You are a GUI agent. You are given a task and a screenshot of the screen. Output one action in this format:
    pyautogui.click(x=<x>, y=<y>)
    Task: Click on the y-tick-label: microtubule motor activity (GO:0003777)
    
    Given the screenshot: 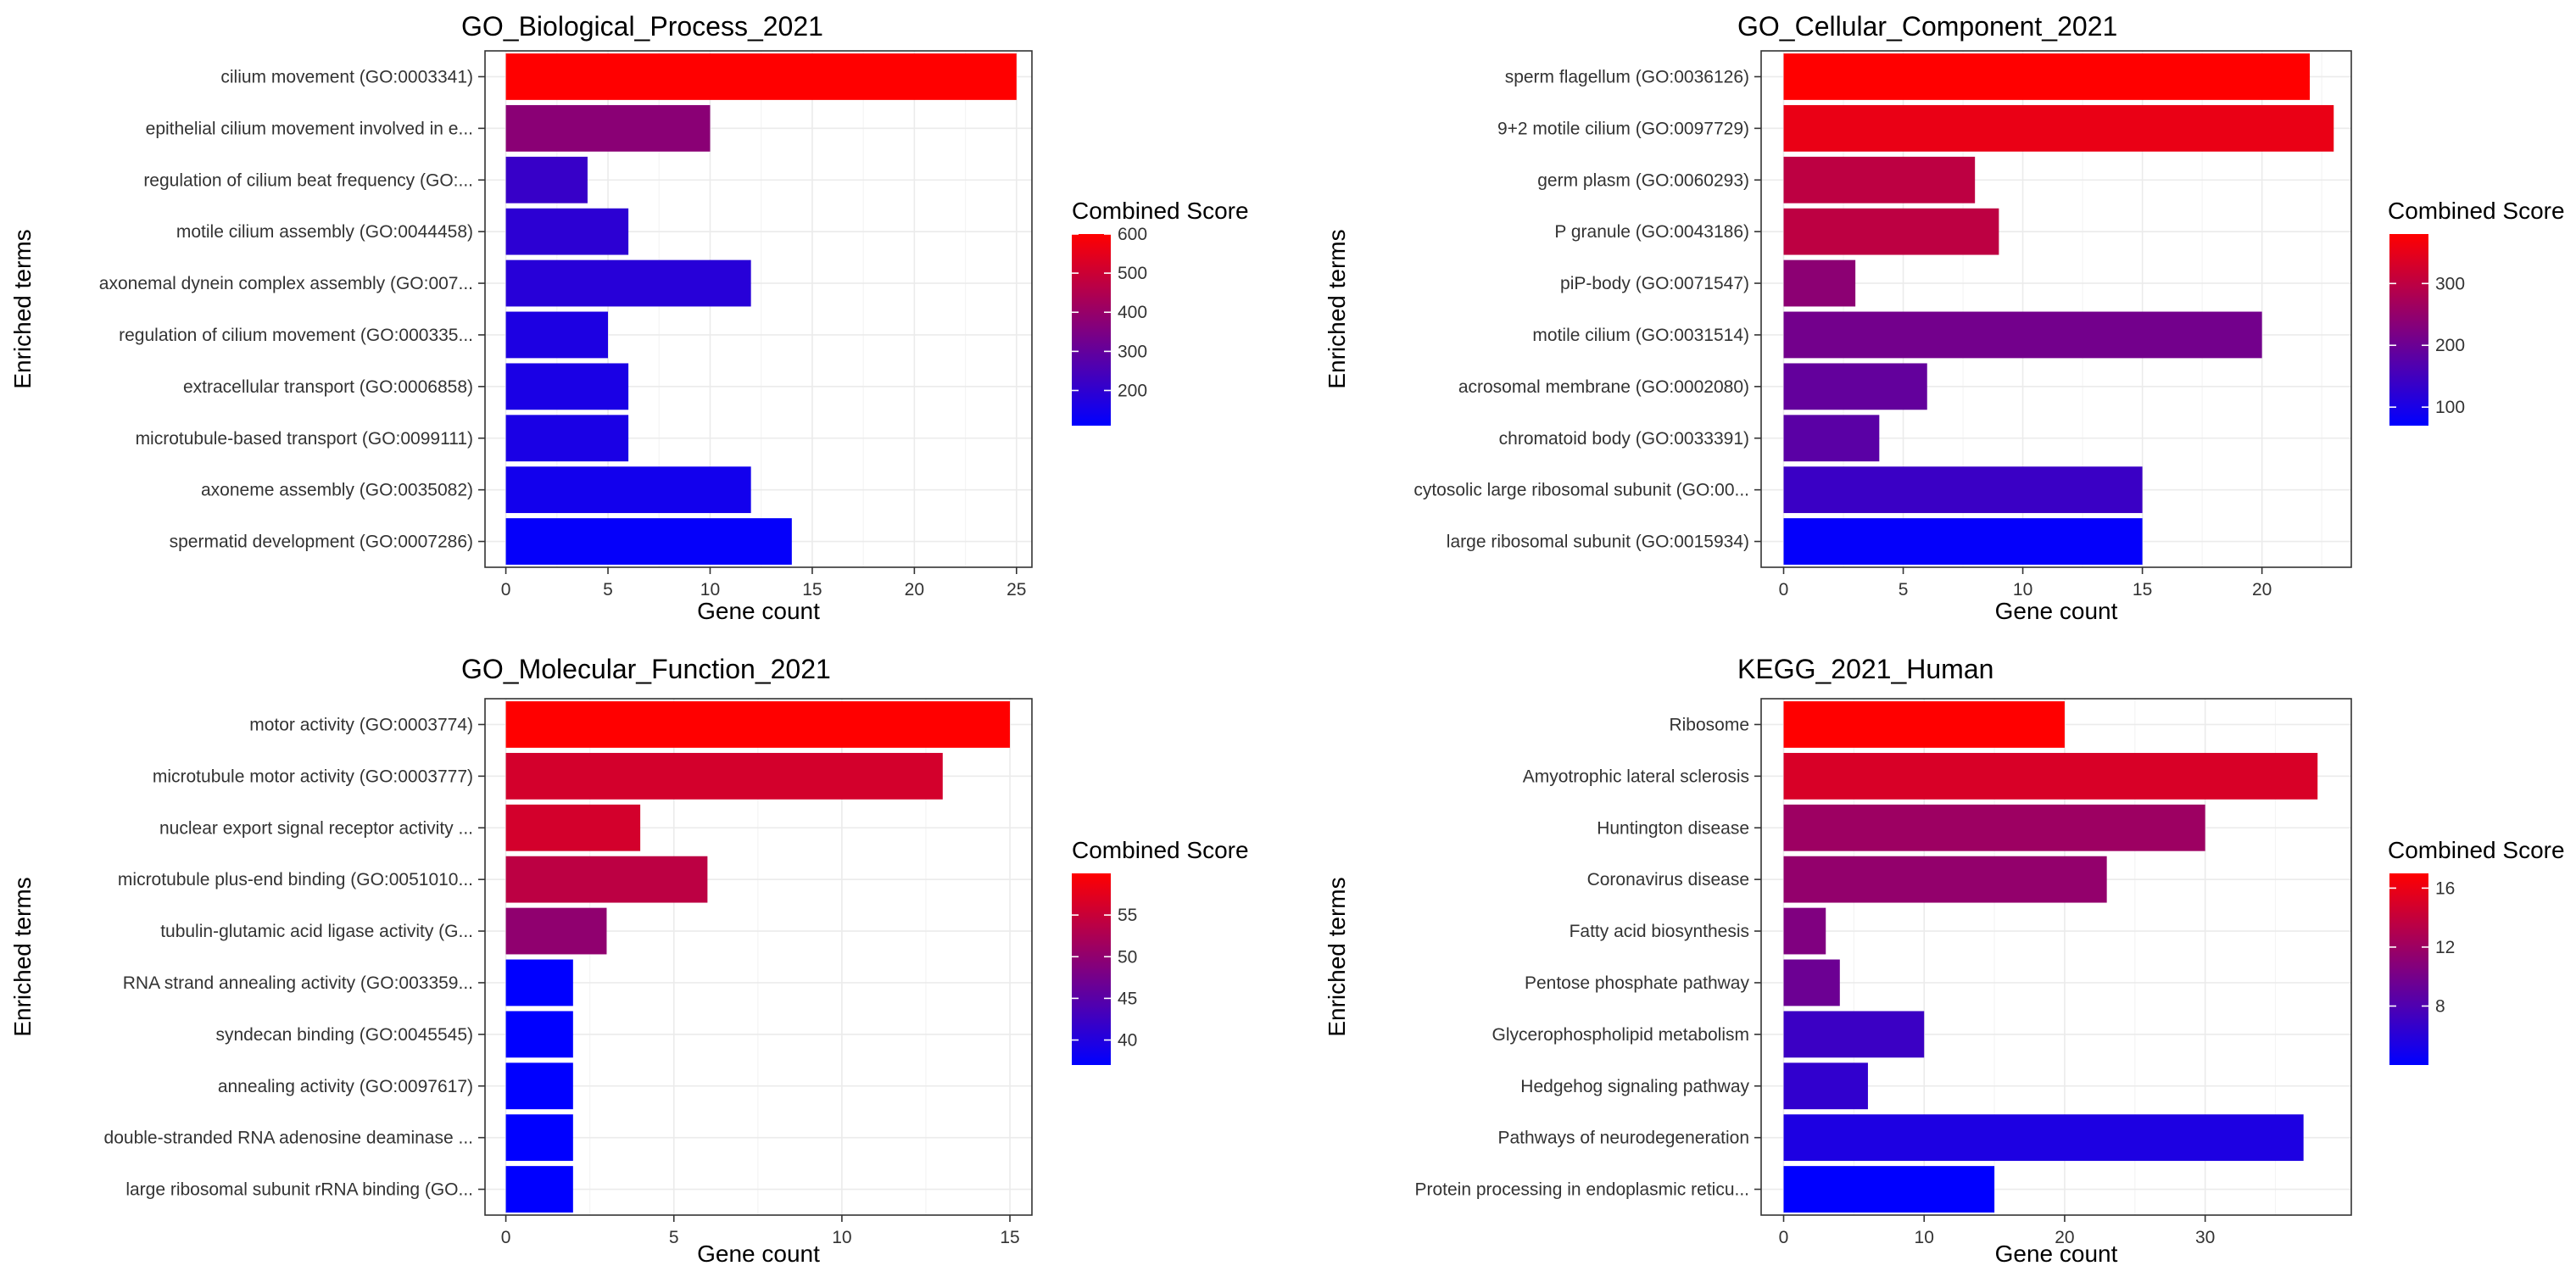 What is the action you would take?
    pyautogui.click(x=313, y=776)
    